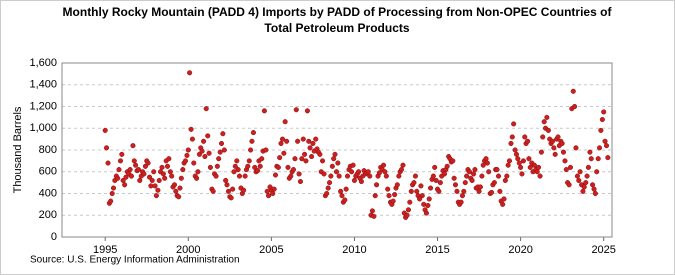  What do you see at coordinates (48, 172) in the screenshot?
I see `y-tick-label: 600` at bounding box center [48, 172].